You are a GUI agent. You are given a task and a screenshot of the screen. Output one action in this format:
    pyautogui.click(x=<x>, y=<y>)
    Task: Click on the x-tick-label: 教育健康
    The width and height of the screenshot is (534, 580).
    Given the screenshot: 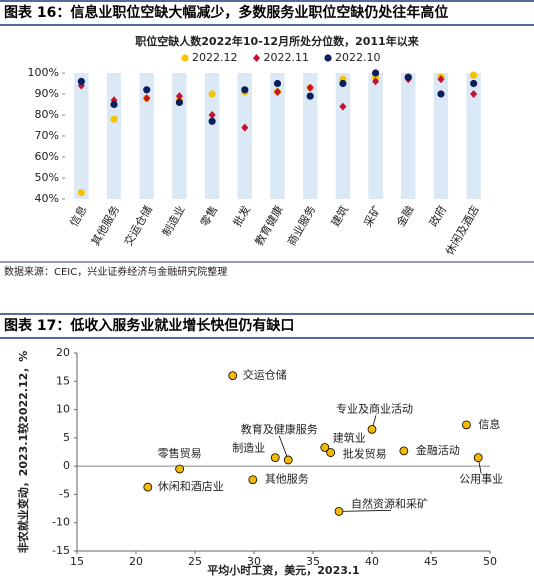 What is the action you would take?
    pyautogui.click(x=269, y=225)
    